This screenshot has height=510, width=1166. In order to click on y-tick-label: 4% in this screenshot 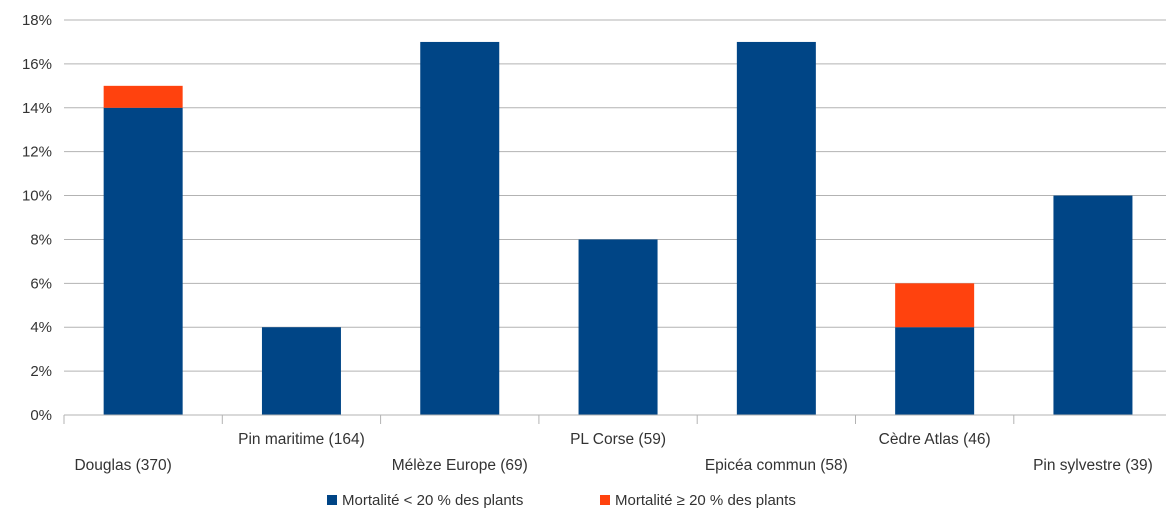, I will do `click(41, 327)`.